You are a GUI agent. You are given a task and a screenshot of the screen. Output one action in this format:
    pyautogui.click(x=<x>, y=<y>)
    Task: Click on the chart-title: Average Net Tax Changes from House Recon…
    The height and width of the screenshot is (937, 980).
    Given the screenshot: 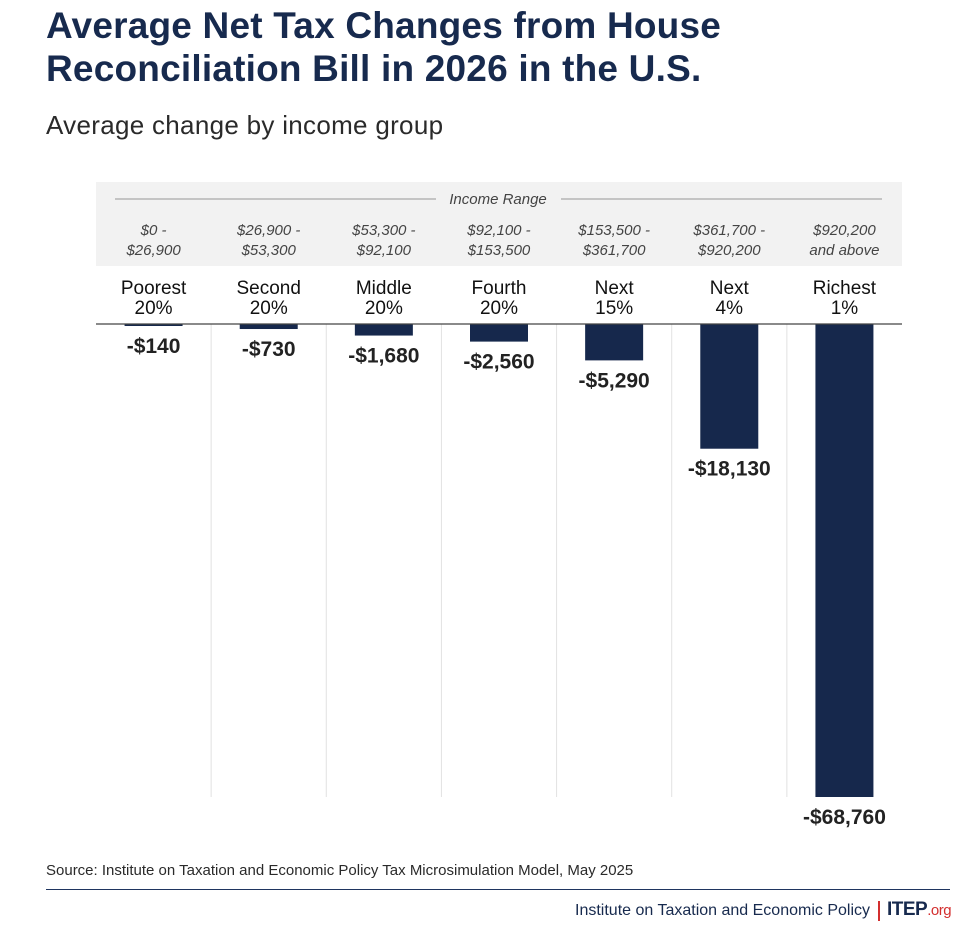 What is the action you would take?
    pyautogui.click(x=384, y=47)
    